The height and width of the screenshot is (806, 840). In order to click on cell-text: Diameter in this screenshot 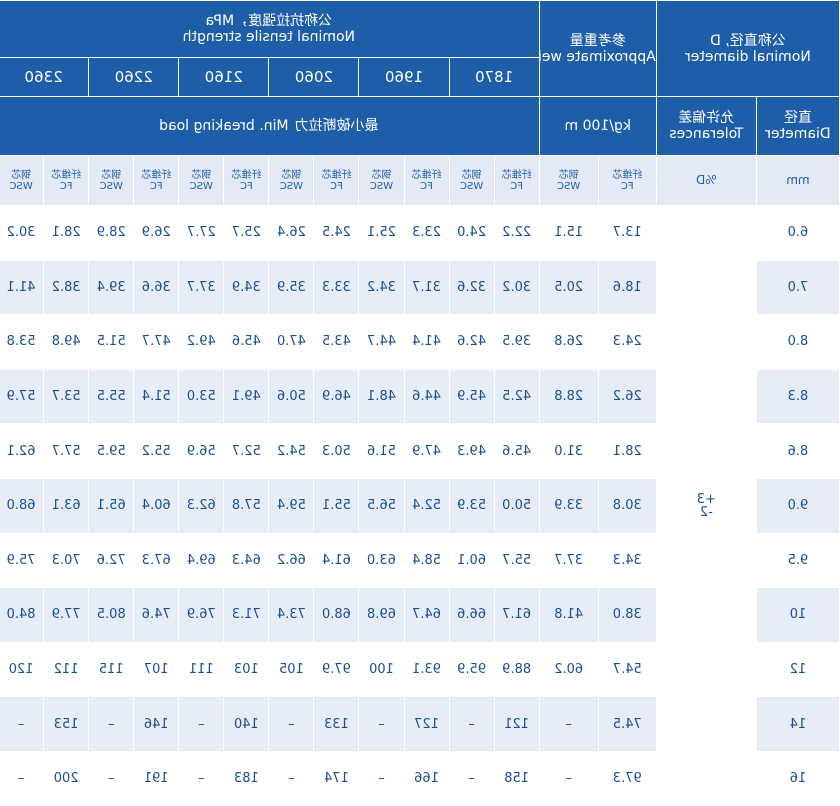, I will do `click(798, 134)`.